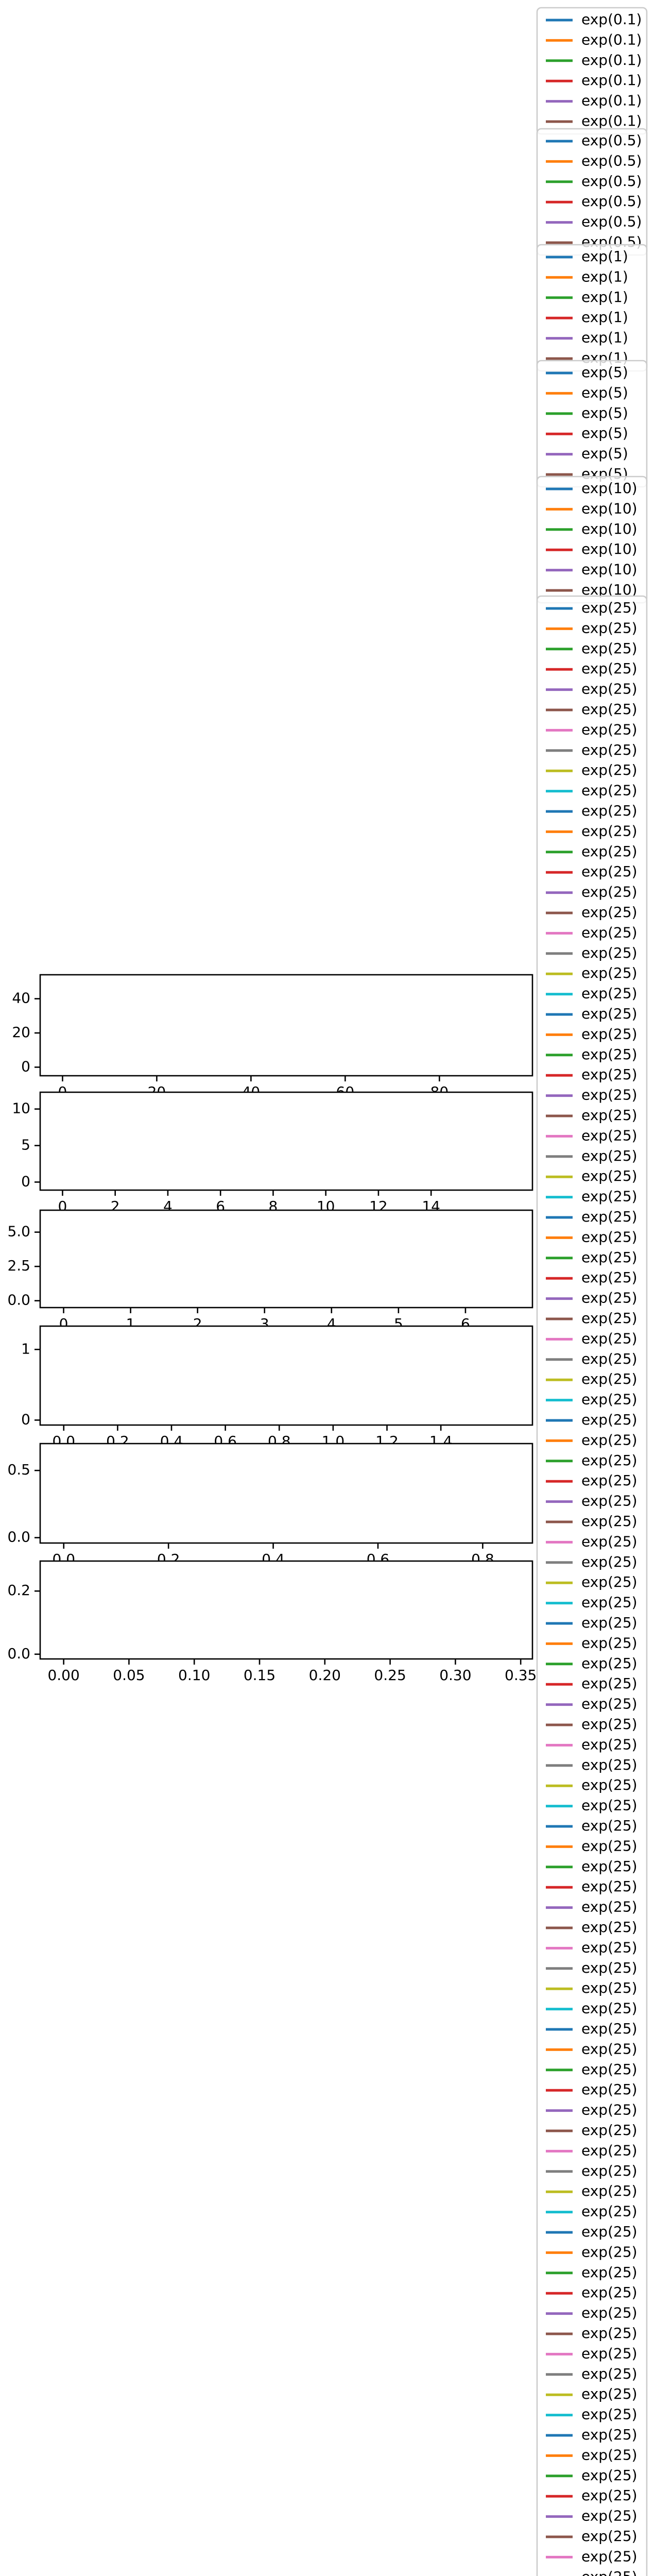  I want to click on x-tick-label: 0.30, so click(455, 1675).